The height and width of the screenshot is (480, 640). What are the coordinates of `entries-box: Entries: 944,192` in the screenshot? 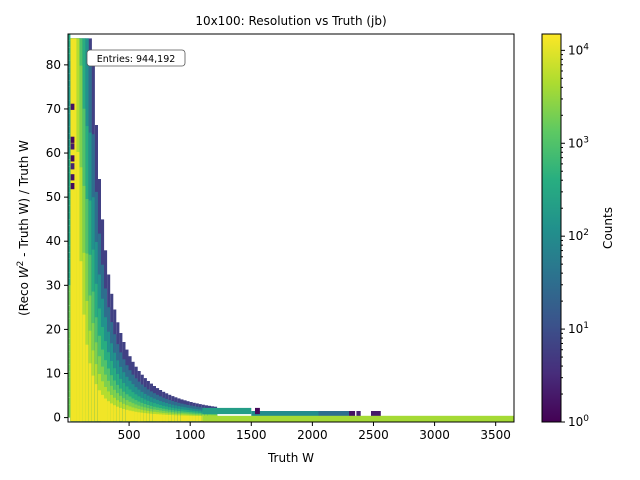 It's located at (136, 58).